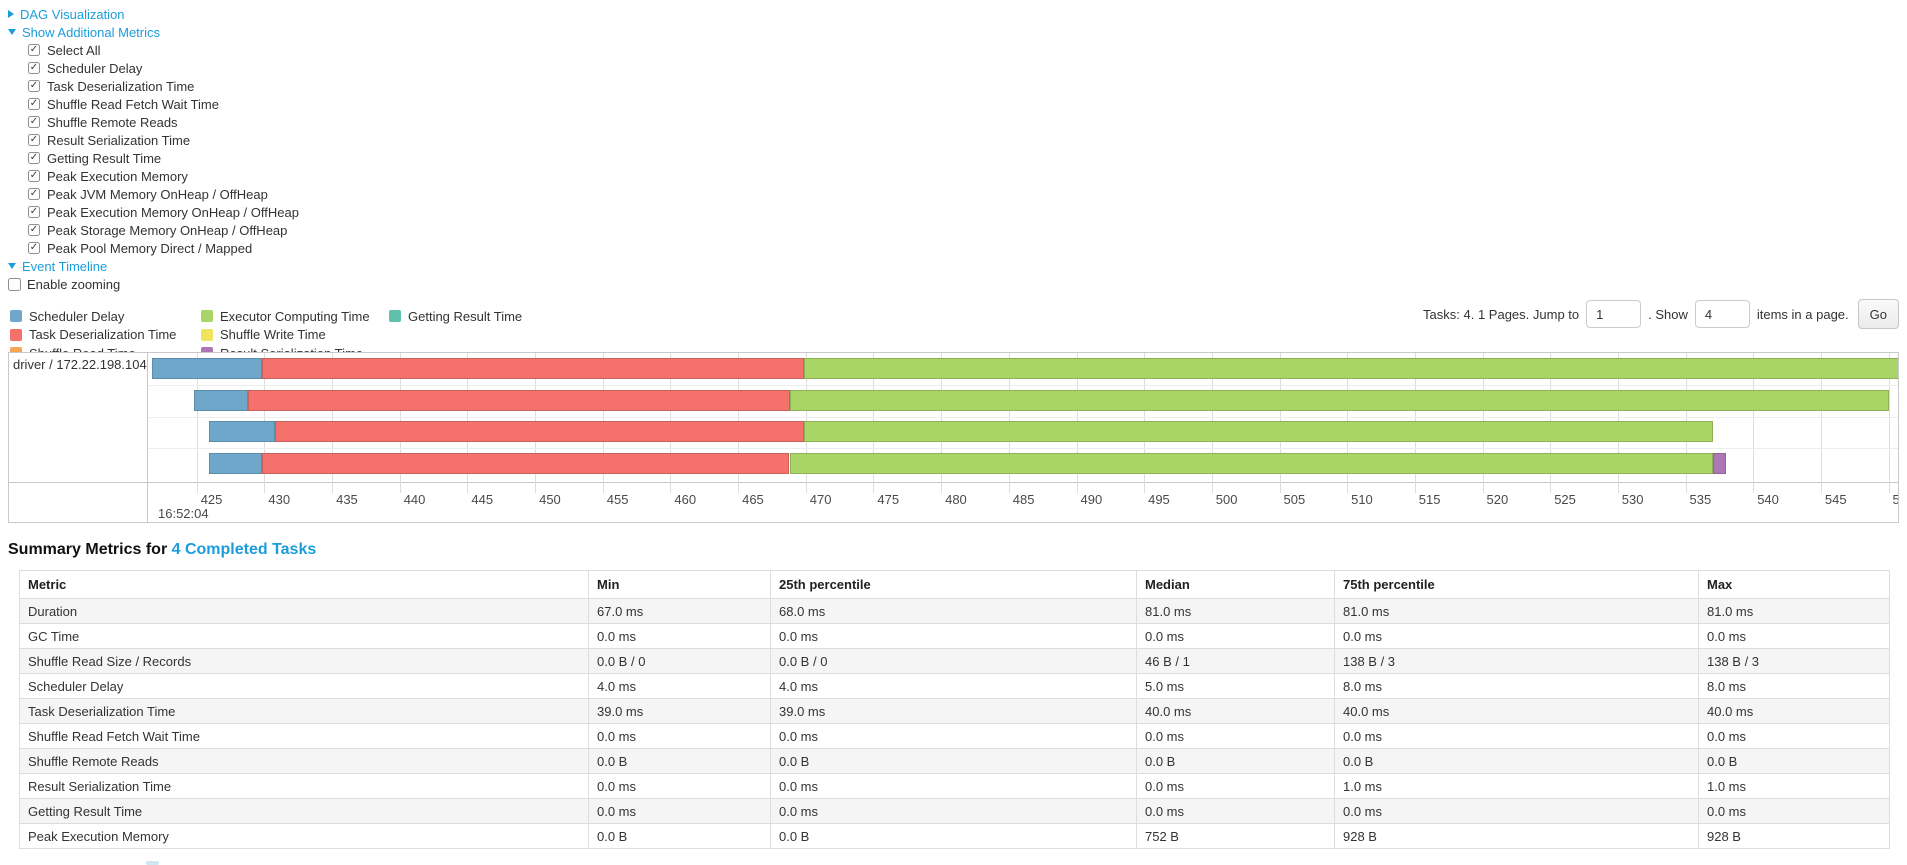 The height and width of the screenshot is (865, 1907). I want to click on summary-heading-text: Summary Metrics for, so click(90, 549).